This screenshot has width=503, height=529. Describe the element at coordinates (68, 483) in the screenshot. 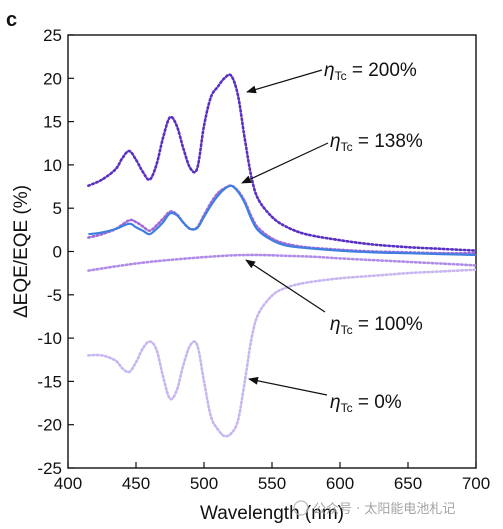

I see `x-tick-label: 400` at that location.